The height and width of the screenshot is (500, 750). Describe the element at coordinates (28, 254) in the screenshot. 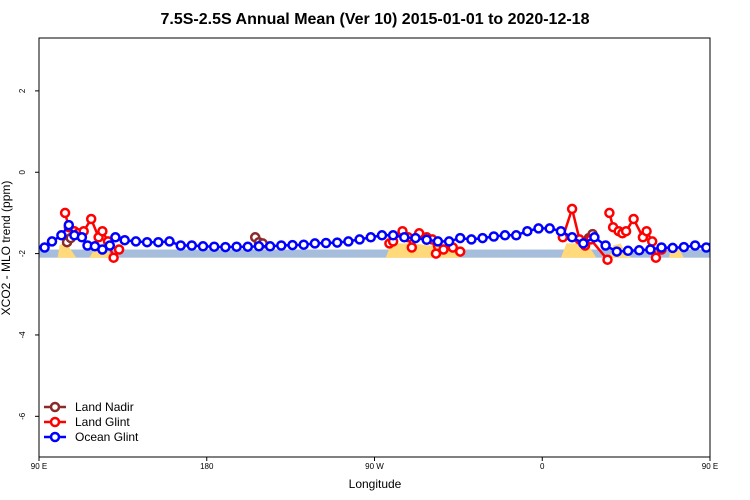

I see `y-axis: 2 0 -2 -4 -6` at that location.